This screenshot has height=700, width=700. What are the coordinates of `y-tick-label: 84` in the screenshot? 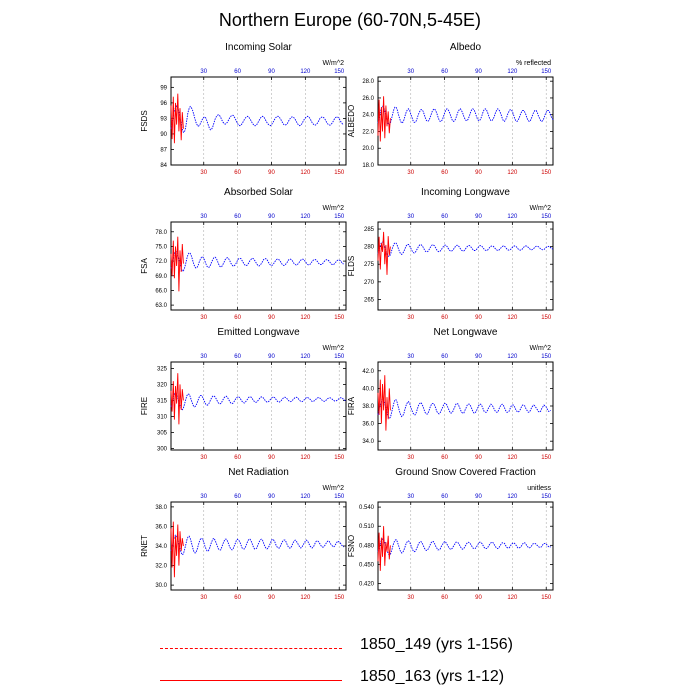 It's located at (163, 166).